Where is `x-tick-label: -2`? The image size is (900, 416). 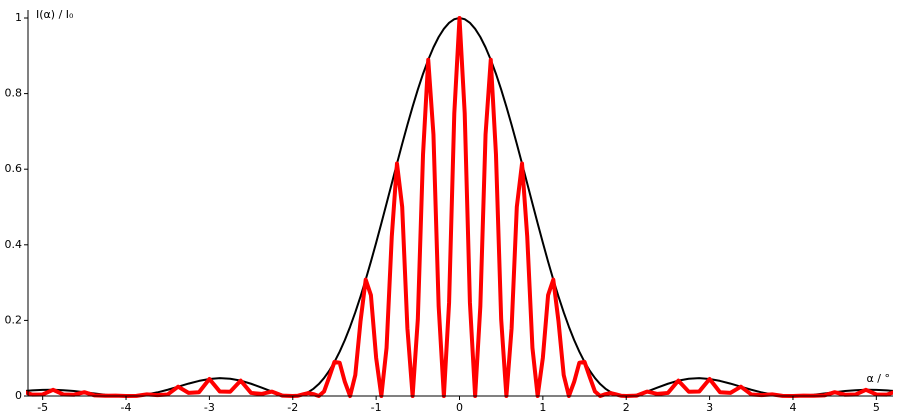
x-tick-label: -2 is located at coordinates (292, 407).